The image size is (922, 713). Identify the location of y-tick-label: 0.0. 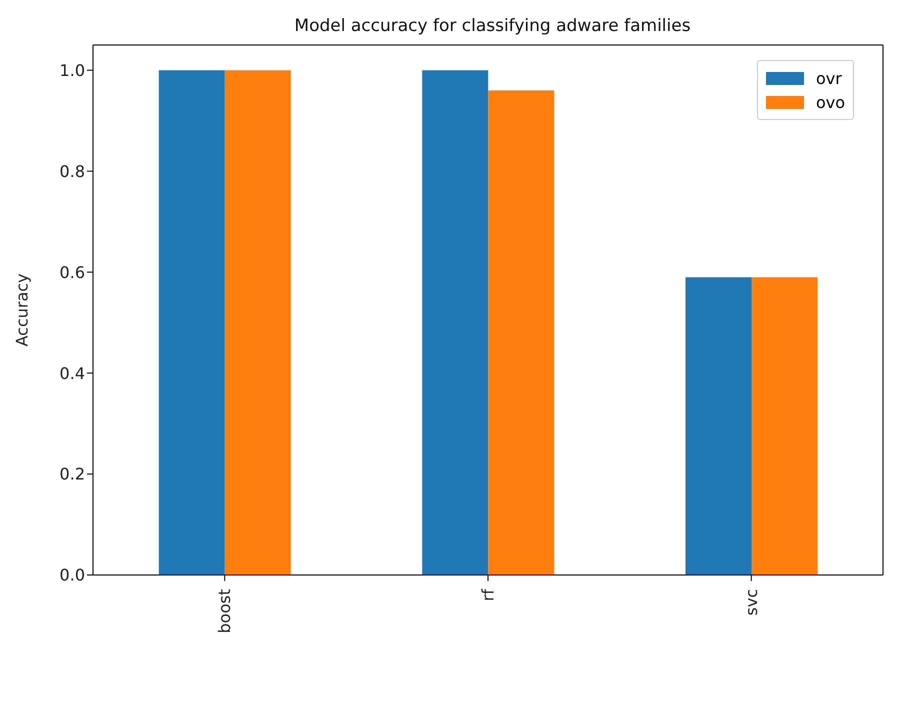
(72, 575).